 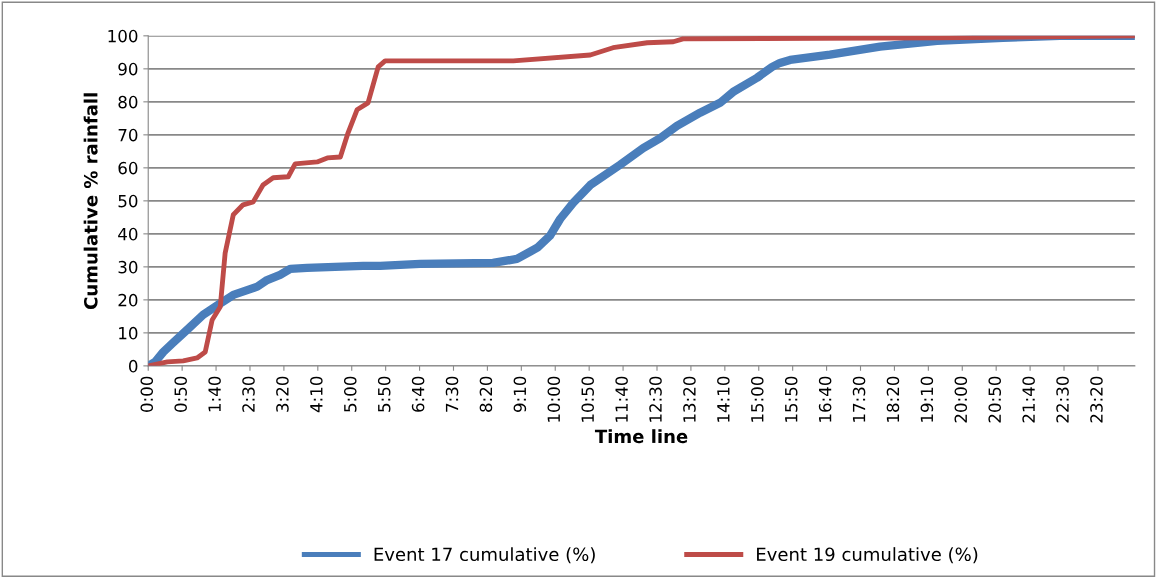 I want to click on x-tick-label: 13:20, so click(x=689, y=399).